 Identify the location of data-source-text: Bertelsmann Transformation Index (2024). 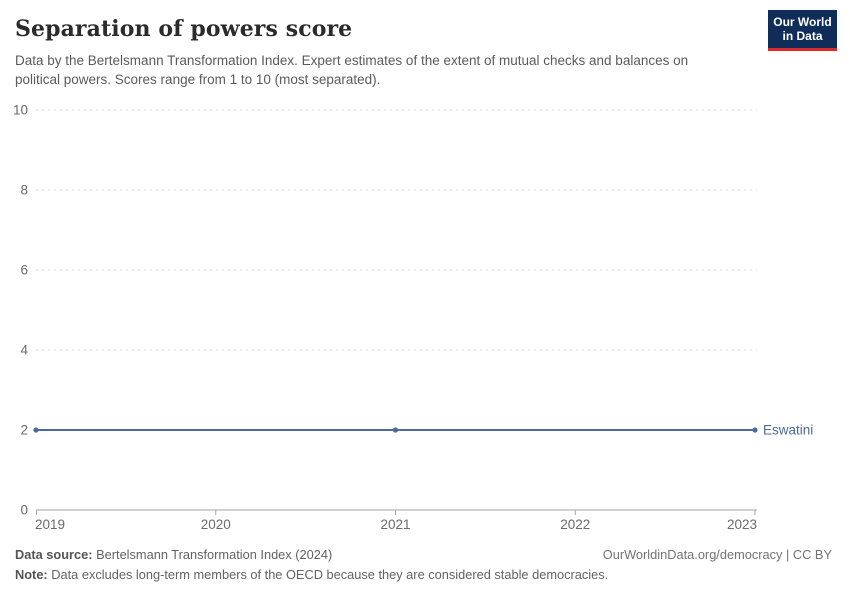
(214, 554).